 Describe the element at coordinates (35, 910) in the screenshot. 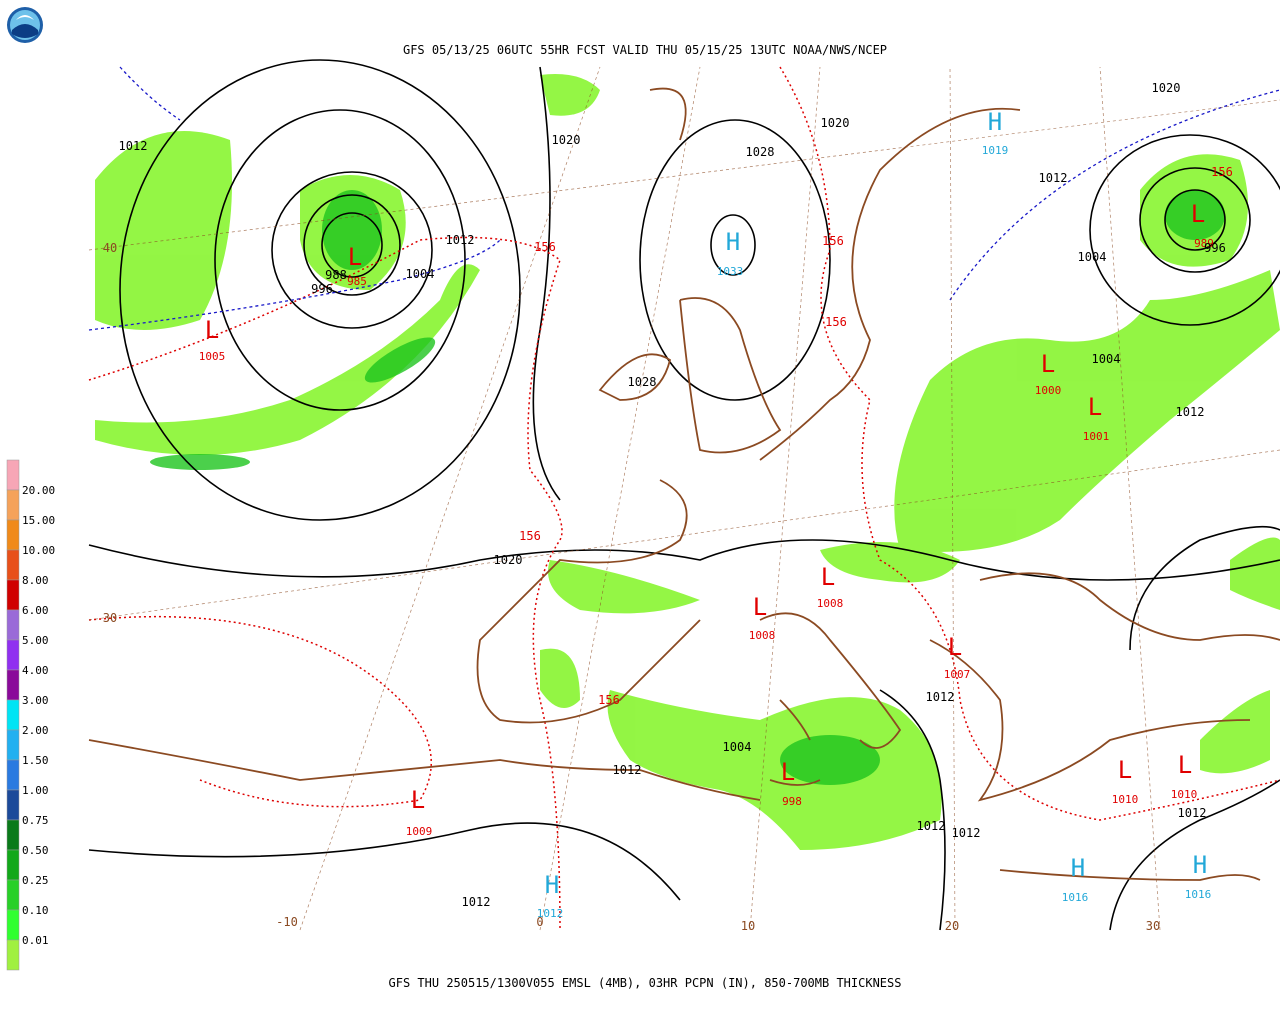

I see `legend-label: 0.10` at that location.